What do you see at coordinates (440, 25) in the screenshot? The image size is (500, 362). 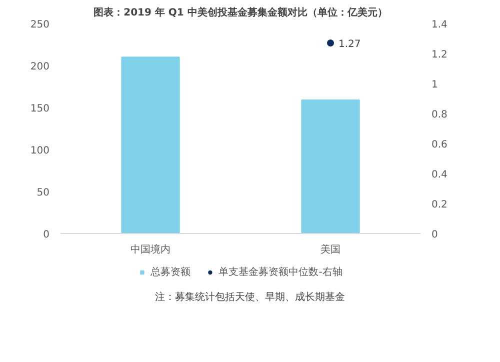 I see `y2-tick-label: 1.4` at bounding box center [440, 25].